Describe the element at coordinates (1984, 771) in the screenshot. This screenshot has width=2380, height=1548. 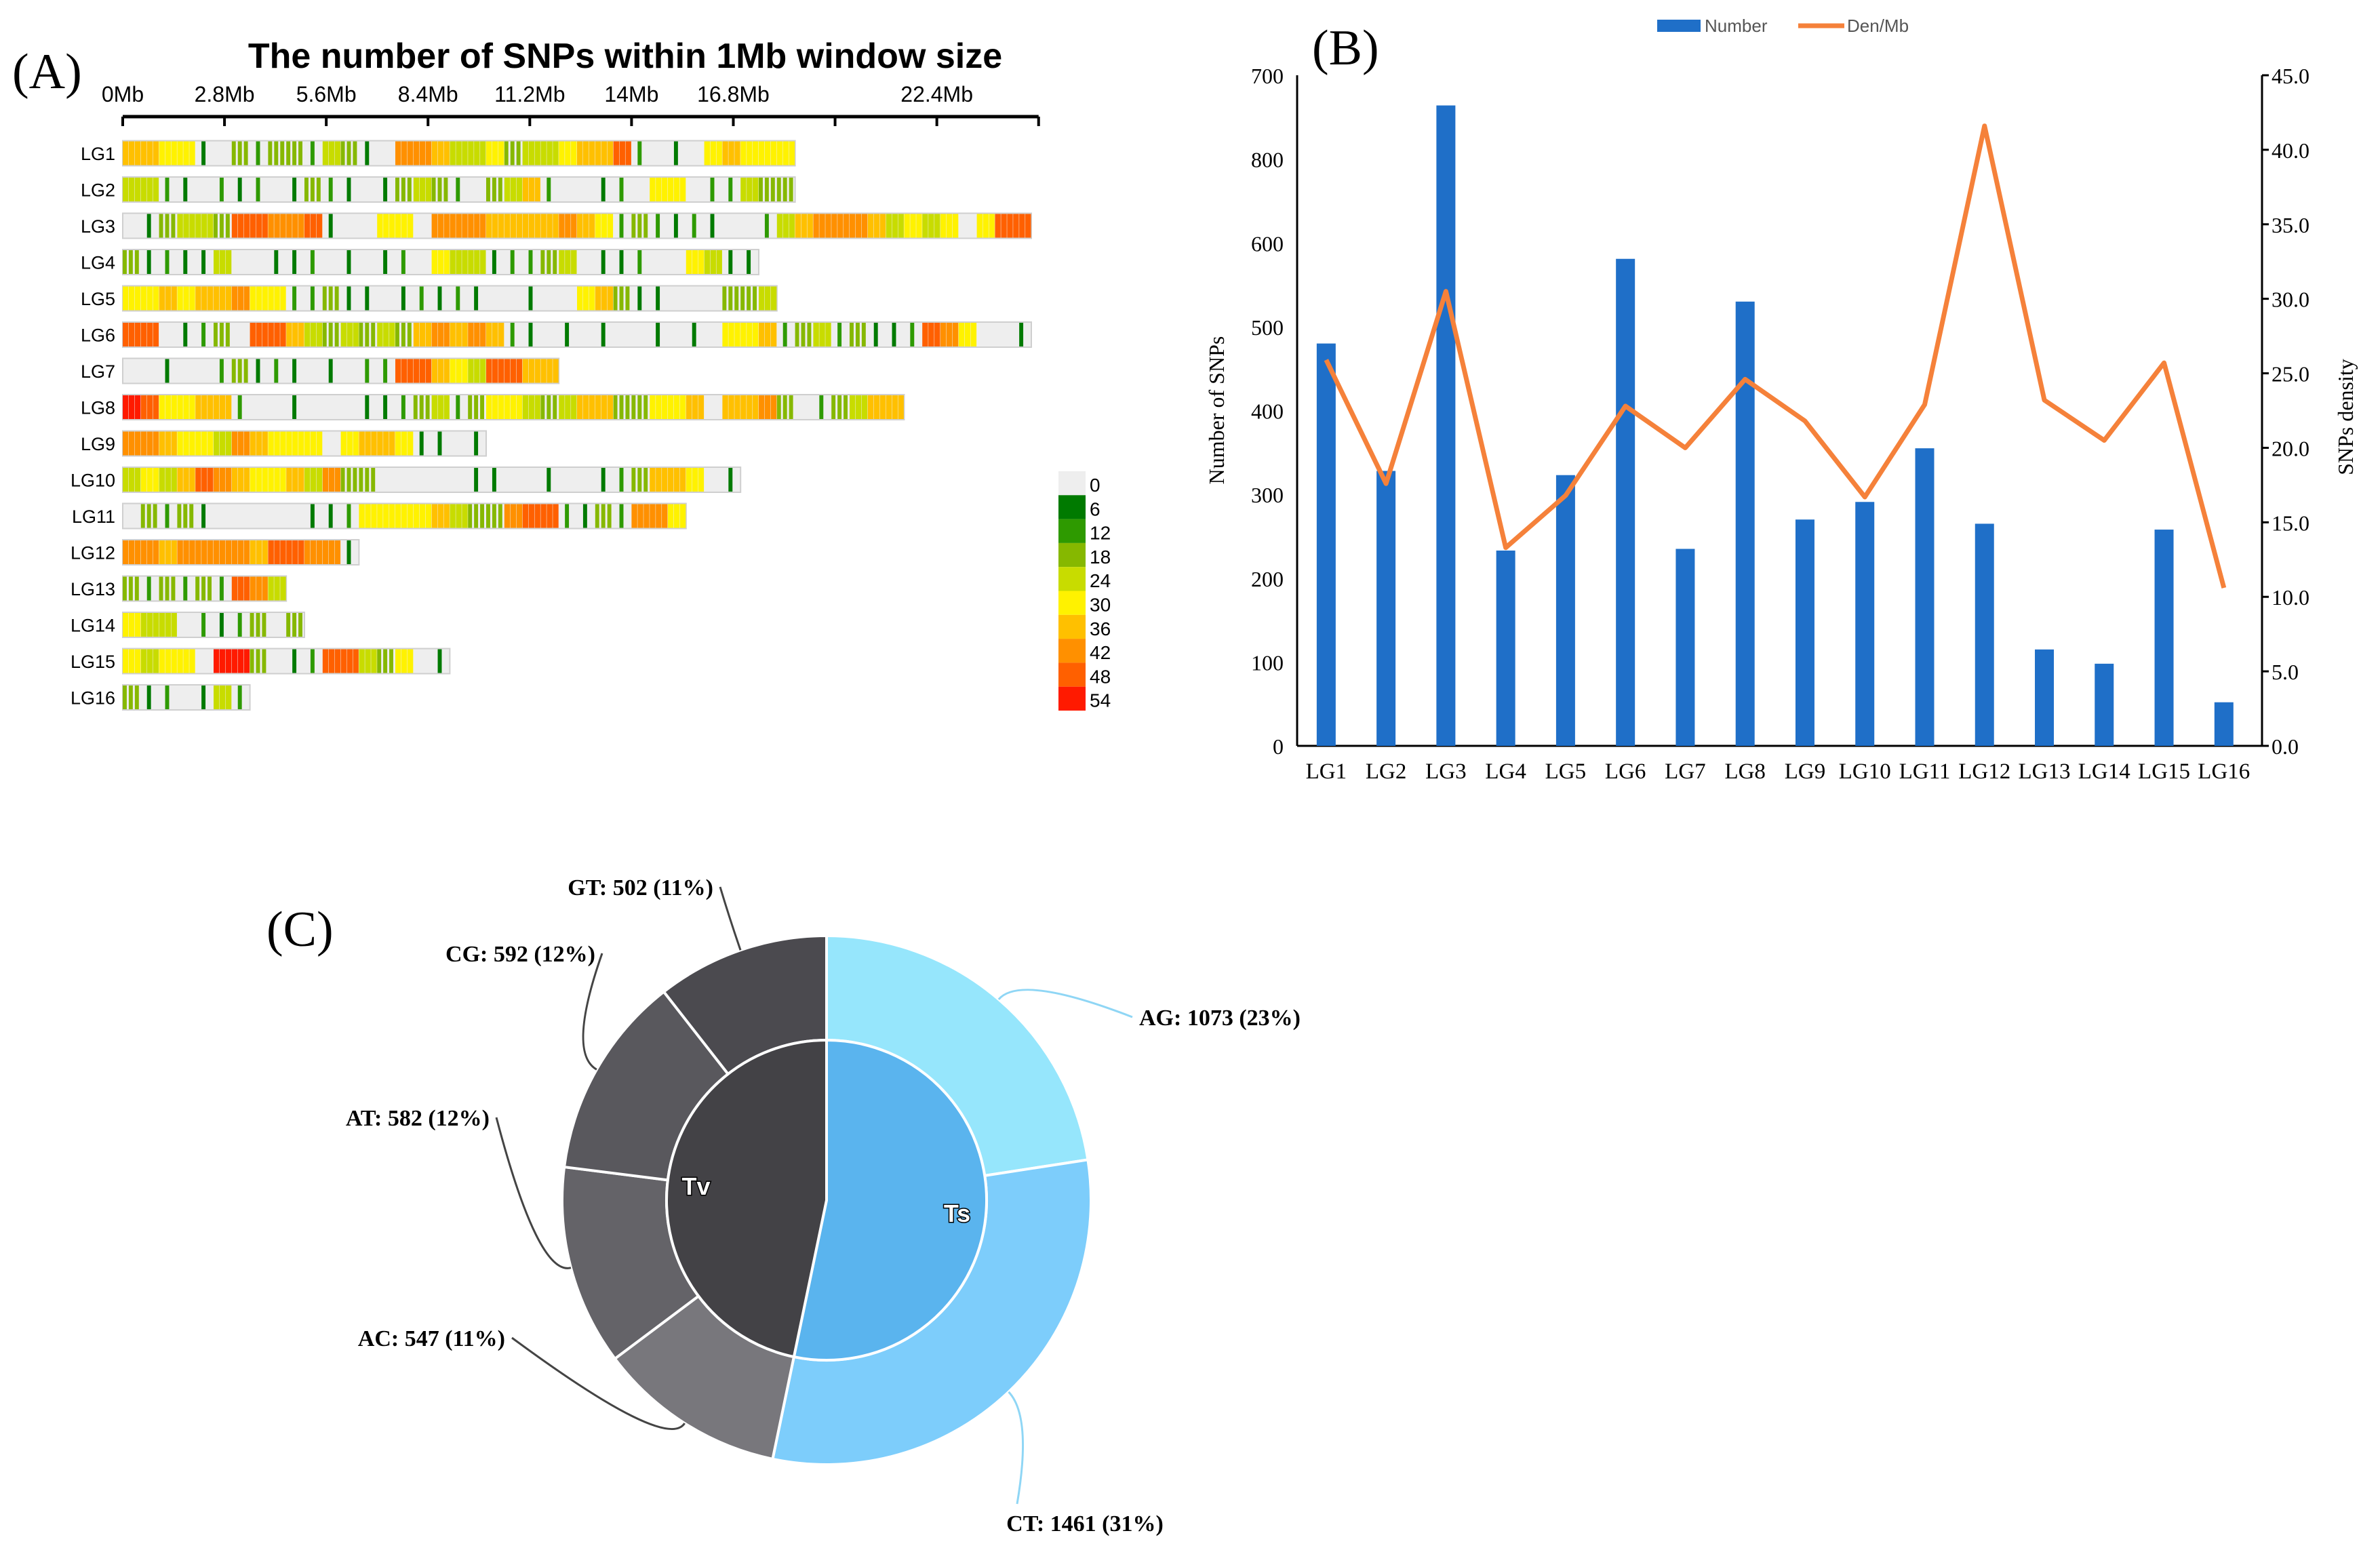
I see `x-tick-label: LG12` at that location.